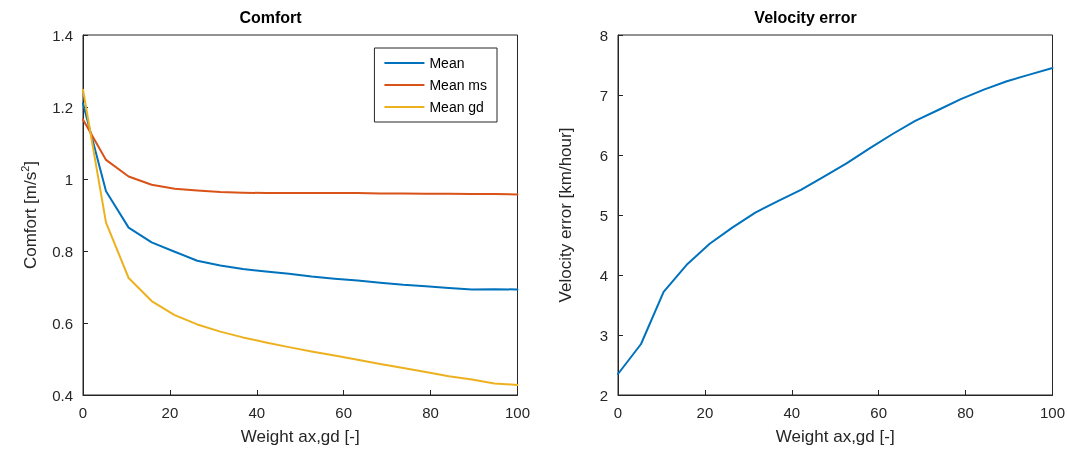 This screenshot has width=1067, height=473. What do you see at coordinates (62, 107) in the screenshot?
I see `y-tick-label: 1.2` at bounding box center [62, 107].